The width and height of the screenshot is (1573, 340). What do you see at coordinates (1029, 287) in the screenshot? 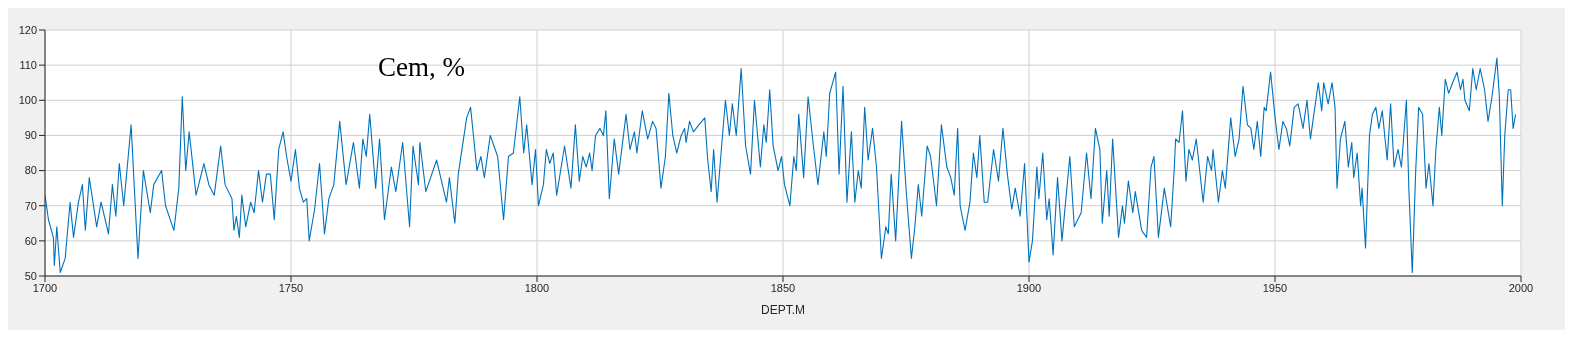
I see `x-tick-label: 1900` at bounding box center [1029, 287].